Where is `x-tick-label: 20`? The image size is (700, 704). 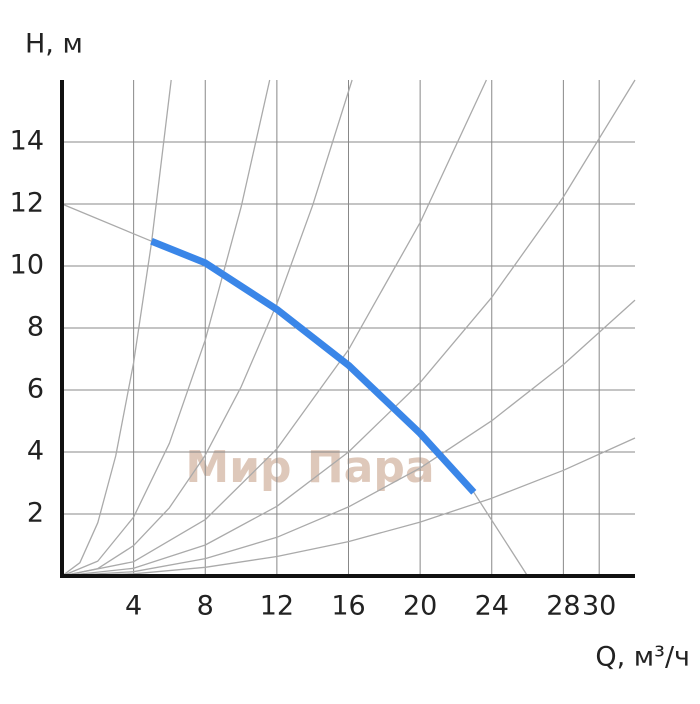 x-tick-label: 20 is located at coordinates (420, 606).